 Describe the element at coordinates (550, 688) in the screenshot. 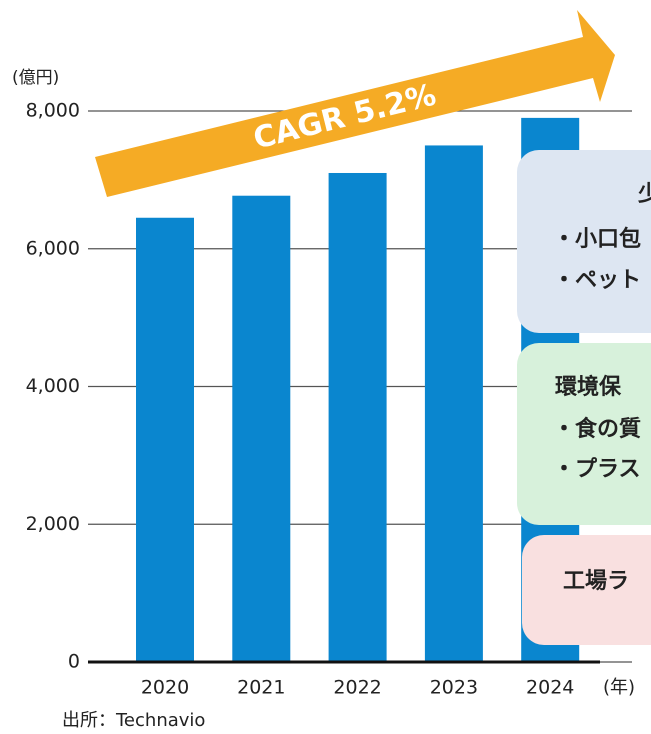

I see `x-tick-label: 2024` at that location.